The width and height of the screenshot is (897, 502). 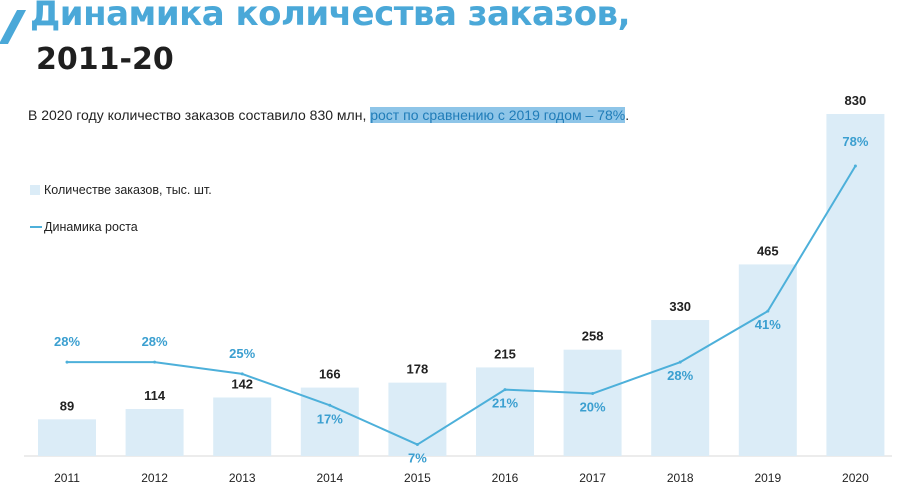 What do you see at coordinates (680, 375) in the screenshot?
I see `growth-label-2018: 28%` at bounding box center [680, 375].